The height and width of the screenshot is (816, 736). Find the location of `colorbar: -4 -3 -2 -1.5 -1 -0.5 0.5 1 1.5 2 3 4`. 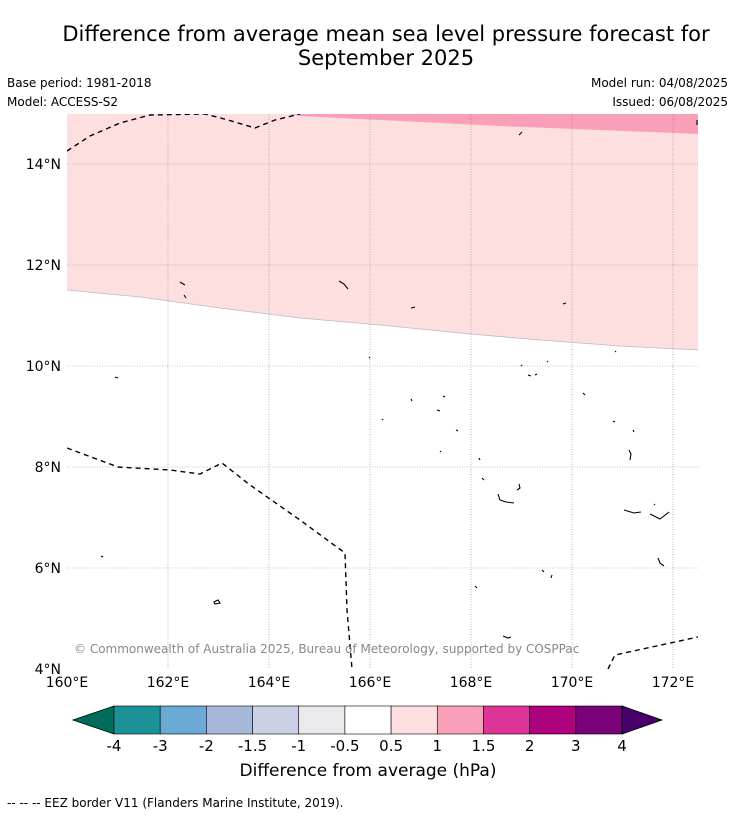

colorbar: -4 -3 -2 -1.5 -1 -0.5 0.5 1 1.5 2 3 4 is located at coordinates (367, 730).